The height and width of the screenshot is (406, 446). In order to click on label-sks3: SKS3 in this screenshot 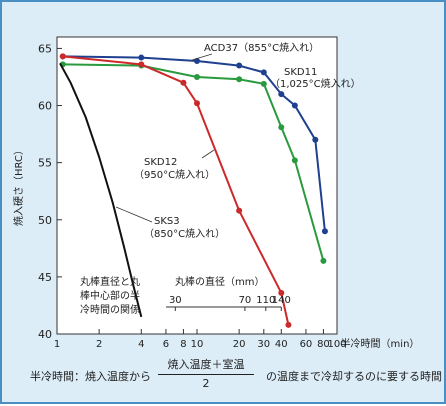, I will do `click(167, 221)`.